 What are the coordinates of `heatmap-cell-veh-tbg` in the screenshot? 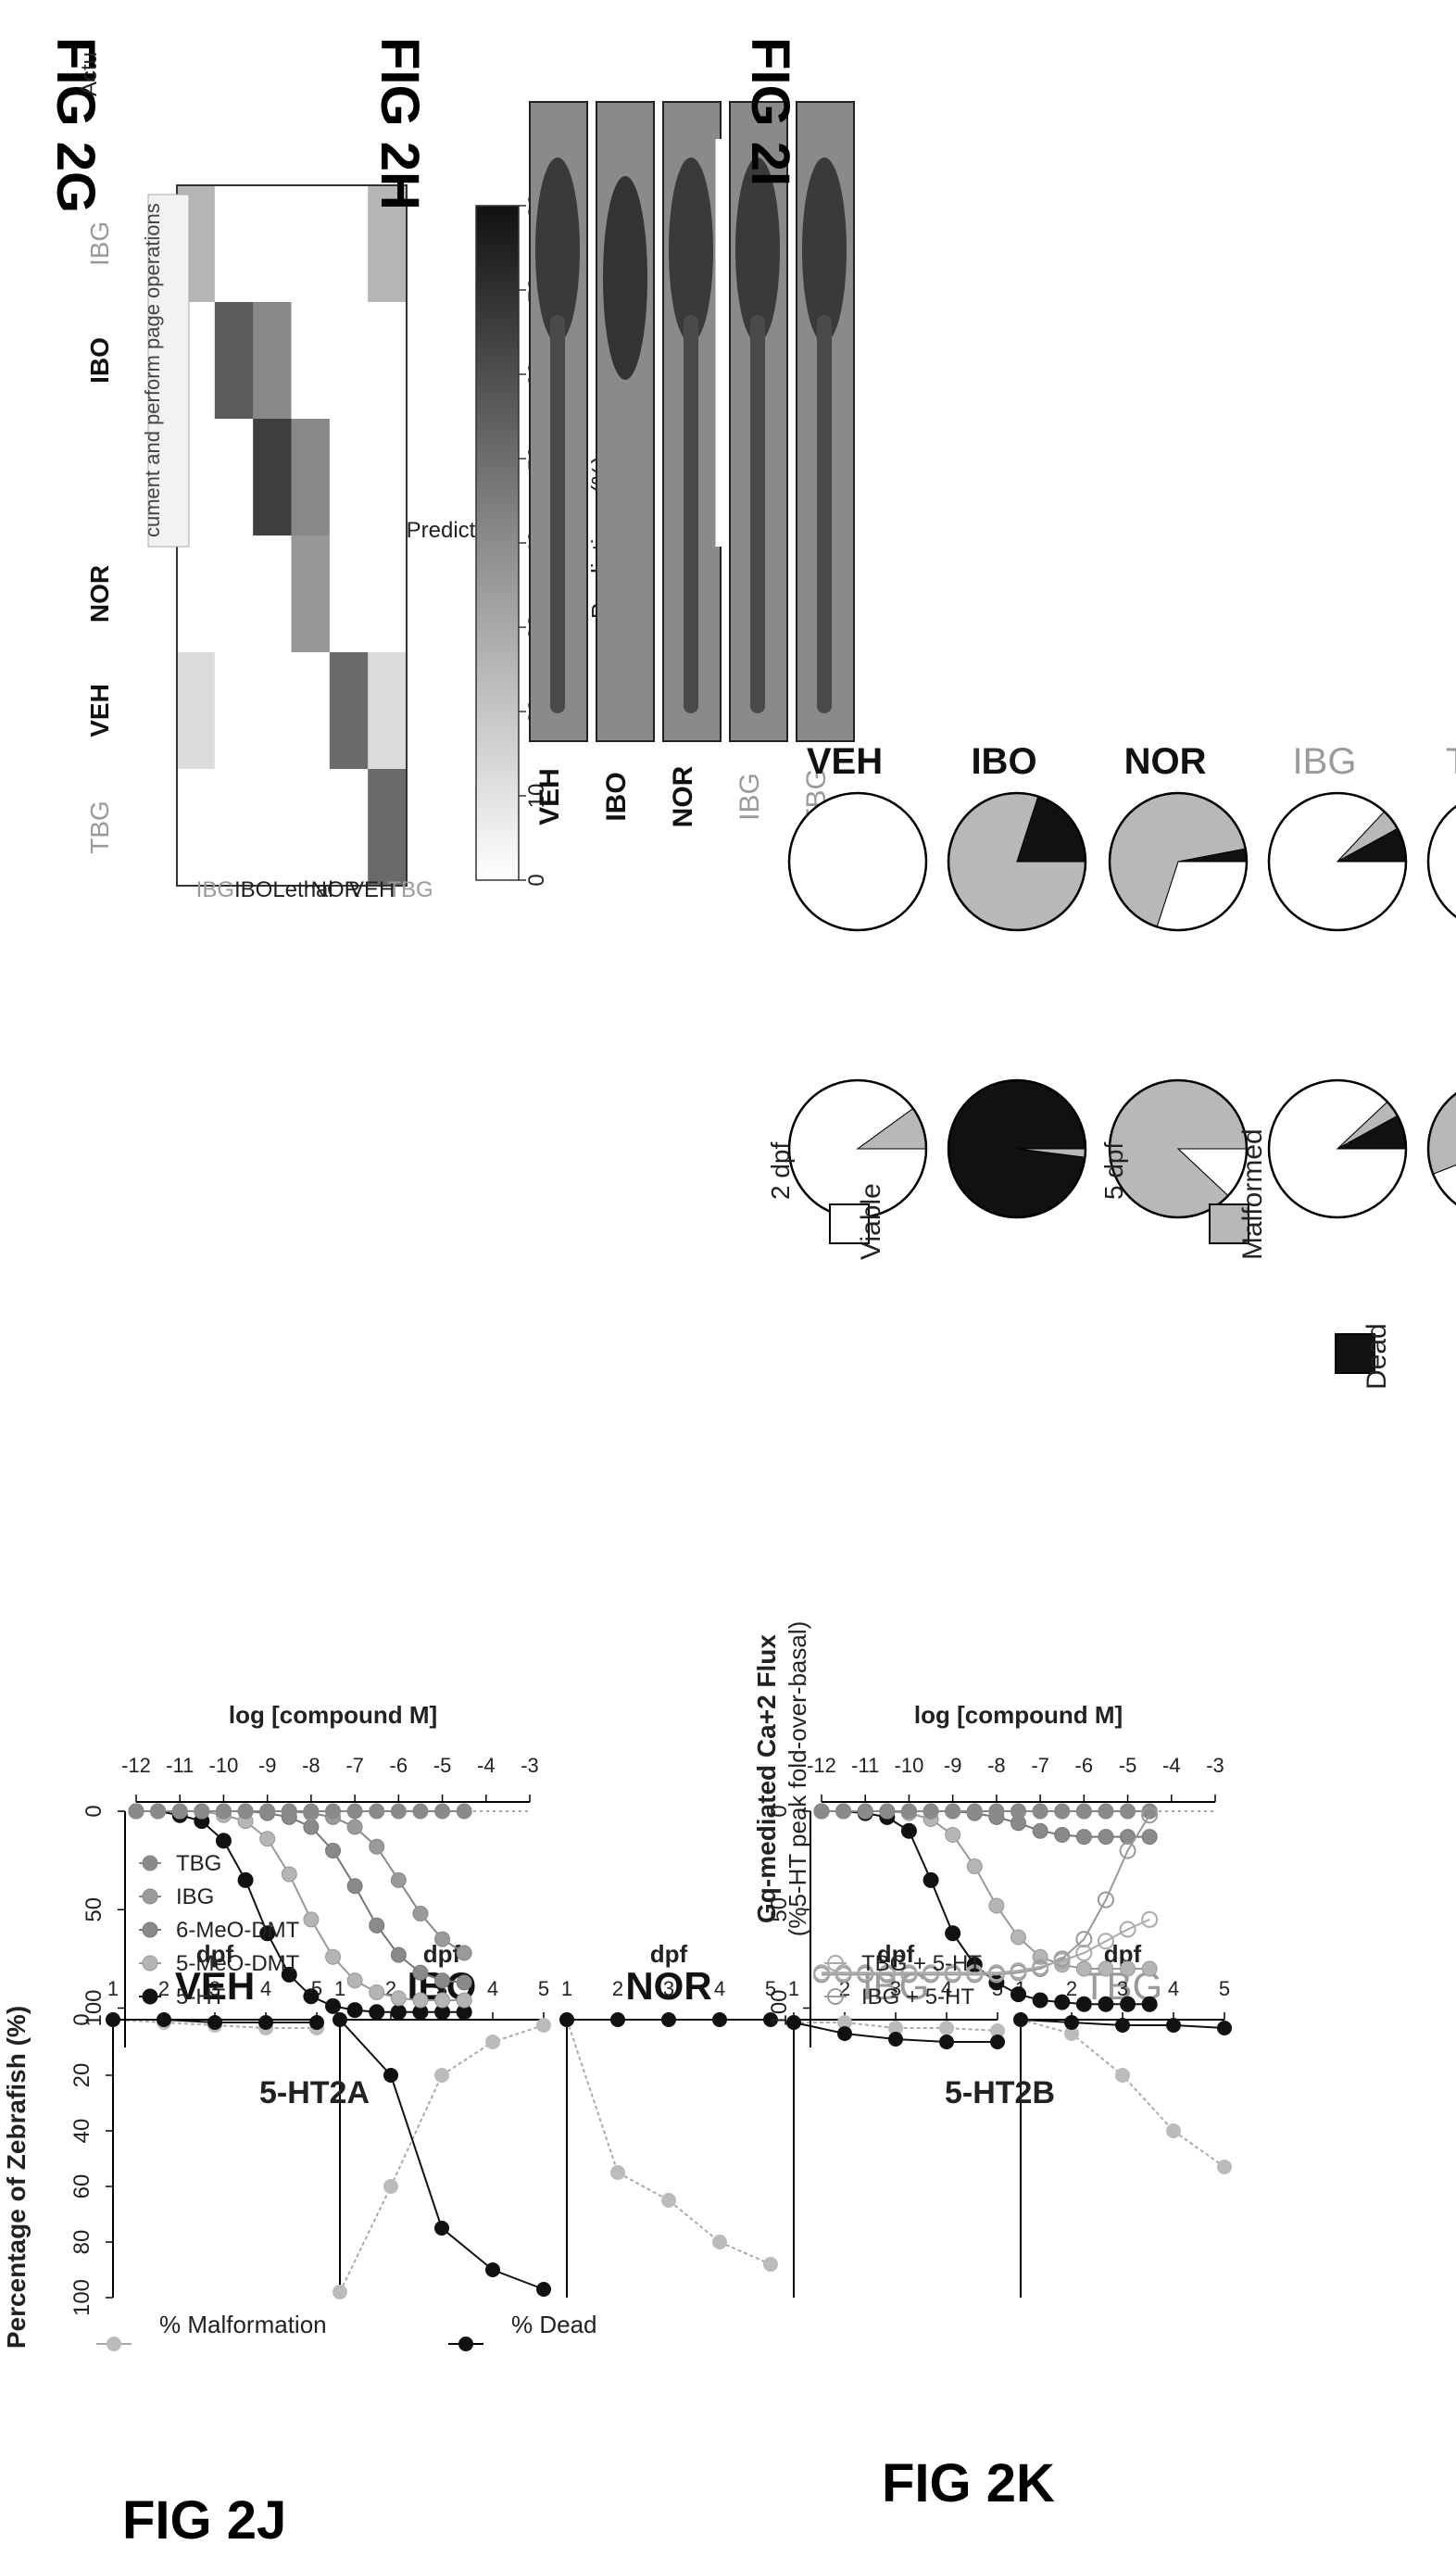 It's located at (387, 711).